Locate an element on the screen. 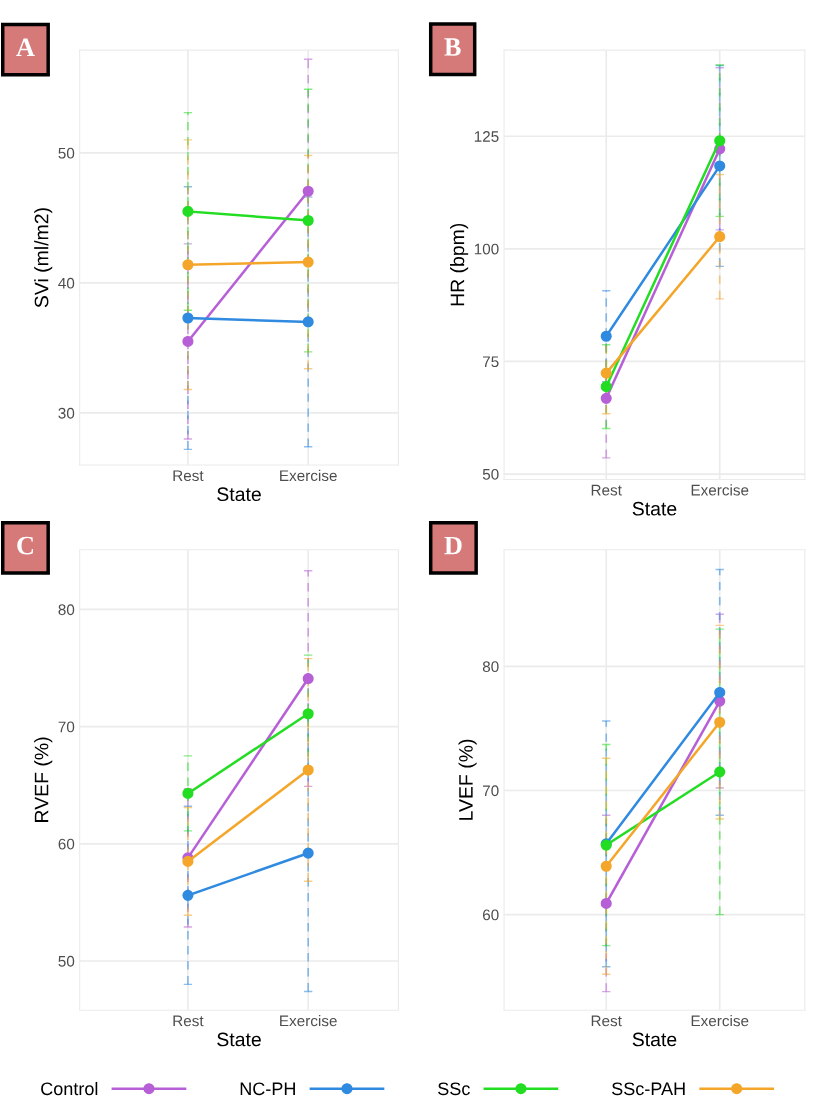 Image resolution: width=813 pixels, height=1115 pixels. legend-label: SSc-PAH is located at coordinates (648, 1089).